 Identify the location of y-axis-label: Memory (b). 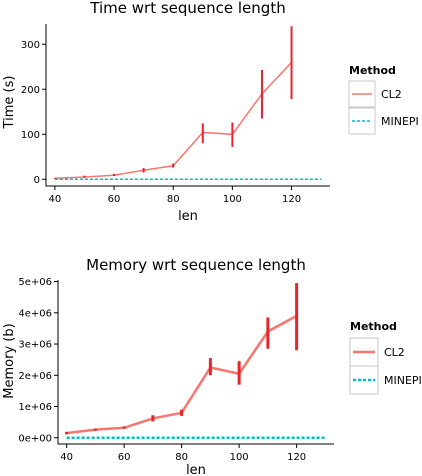
(9, 360).